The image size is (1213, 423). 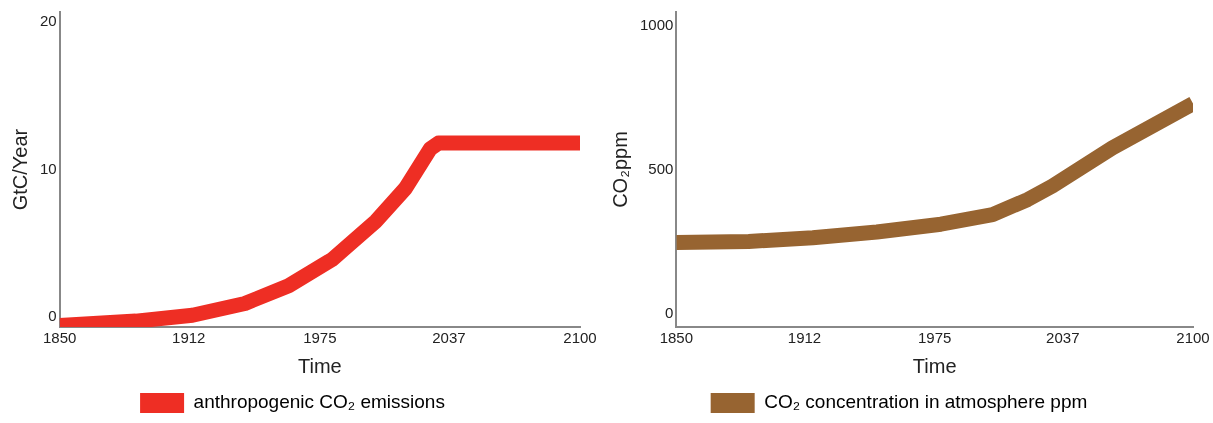 I want to click on legend-label: CO₂ concentration in atmosphere ppm, so click(x=926, y=402).